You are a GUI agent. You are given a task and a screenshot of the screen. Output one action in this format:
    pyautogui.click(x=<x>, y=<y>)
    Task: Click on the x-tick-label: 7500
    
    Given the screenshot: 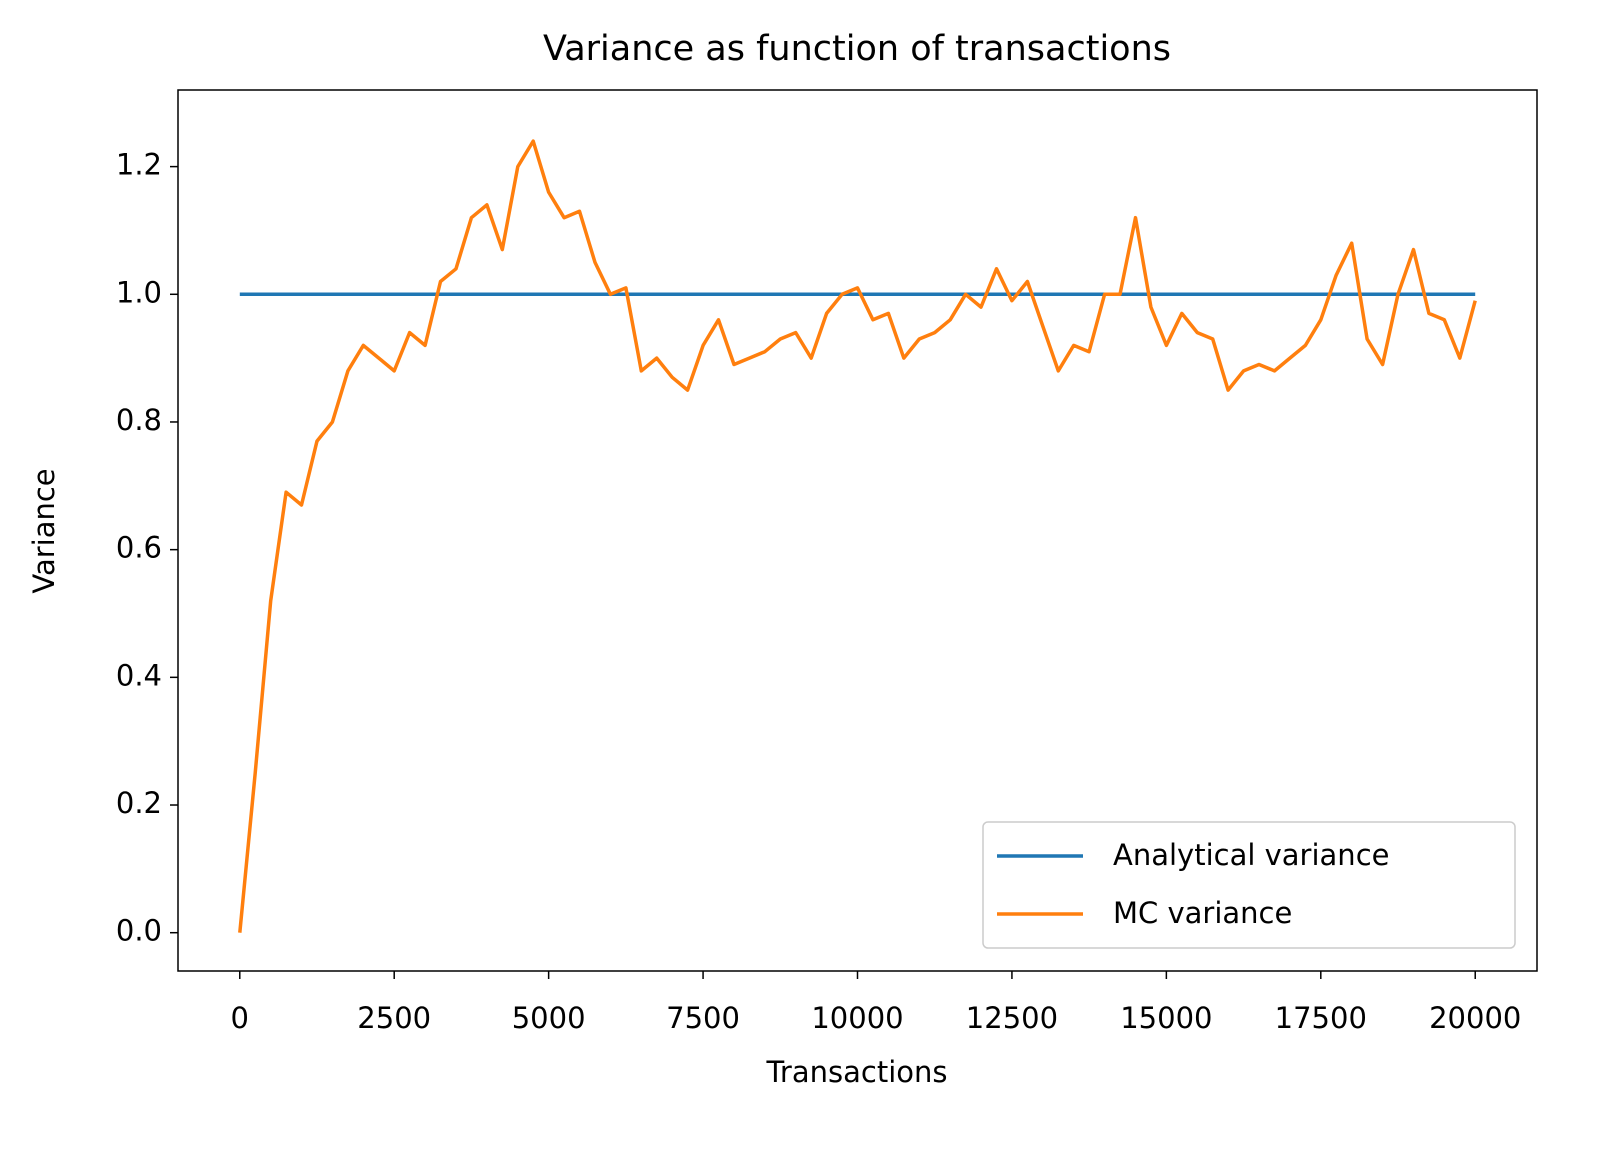 What is the action you would take?
    pyautogui.click(x=703, y=1018)
    